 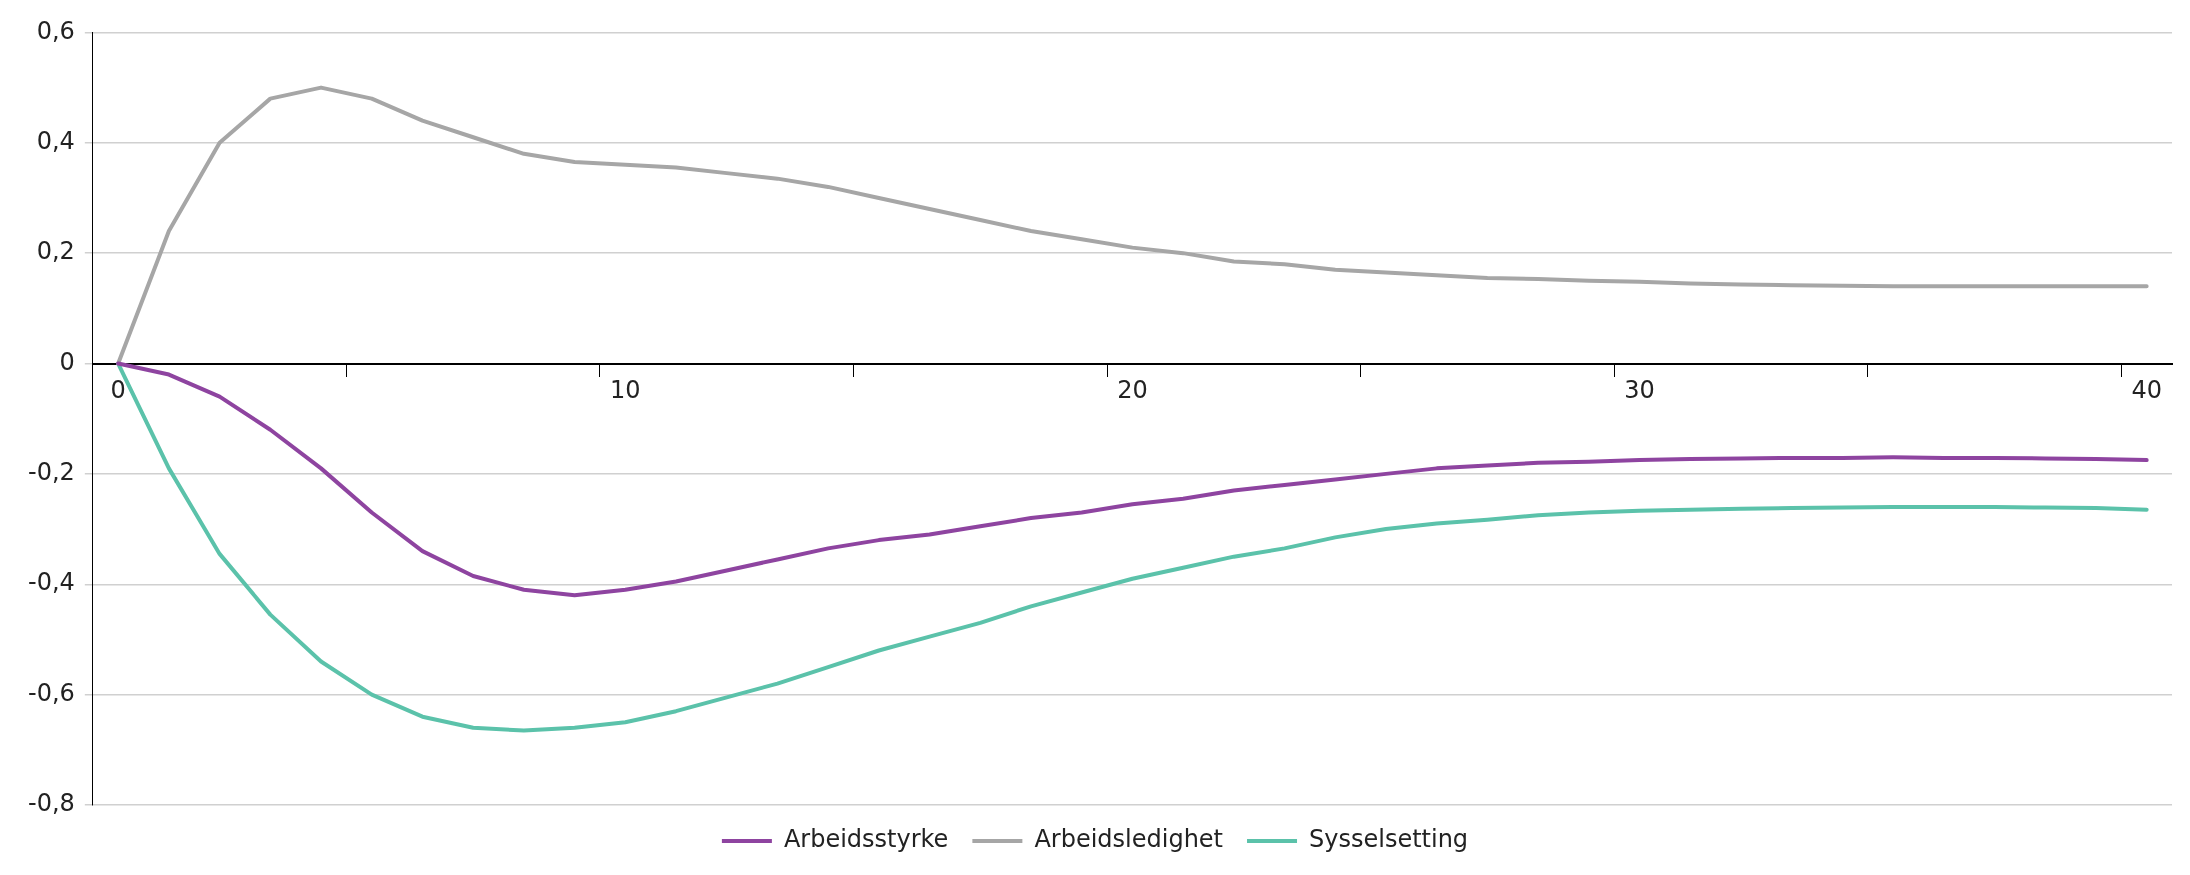 What do you see at coordinates (67, 361) in the screenshot?
I see `y-tick-label: 0` at bounding box center [67, 361].